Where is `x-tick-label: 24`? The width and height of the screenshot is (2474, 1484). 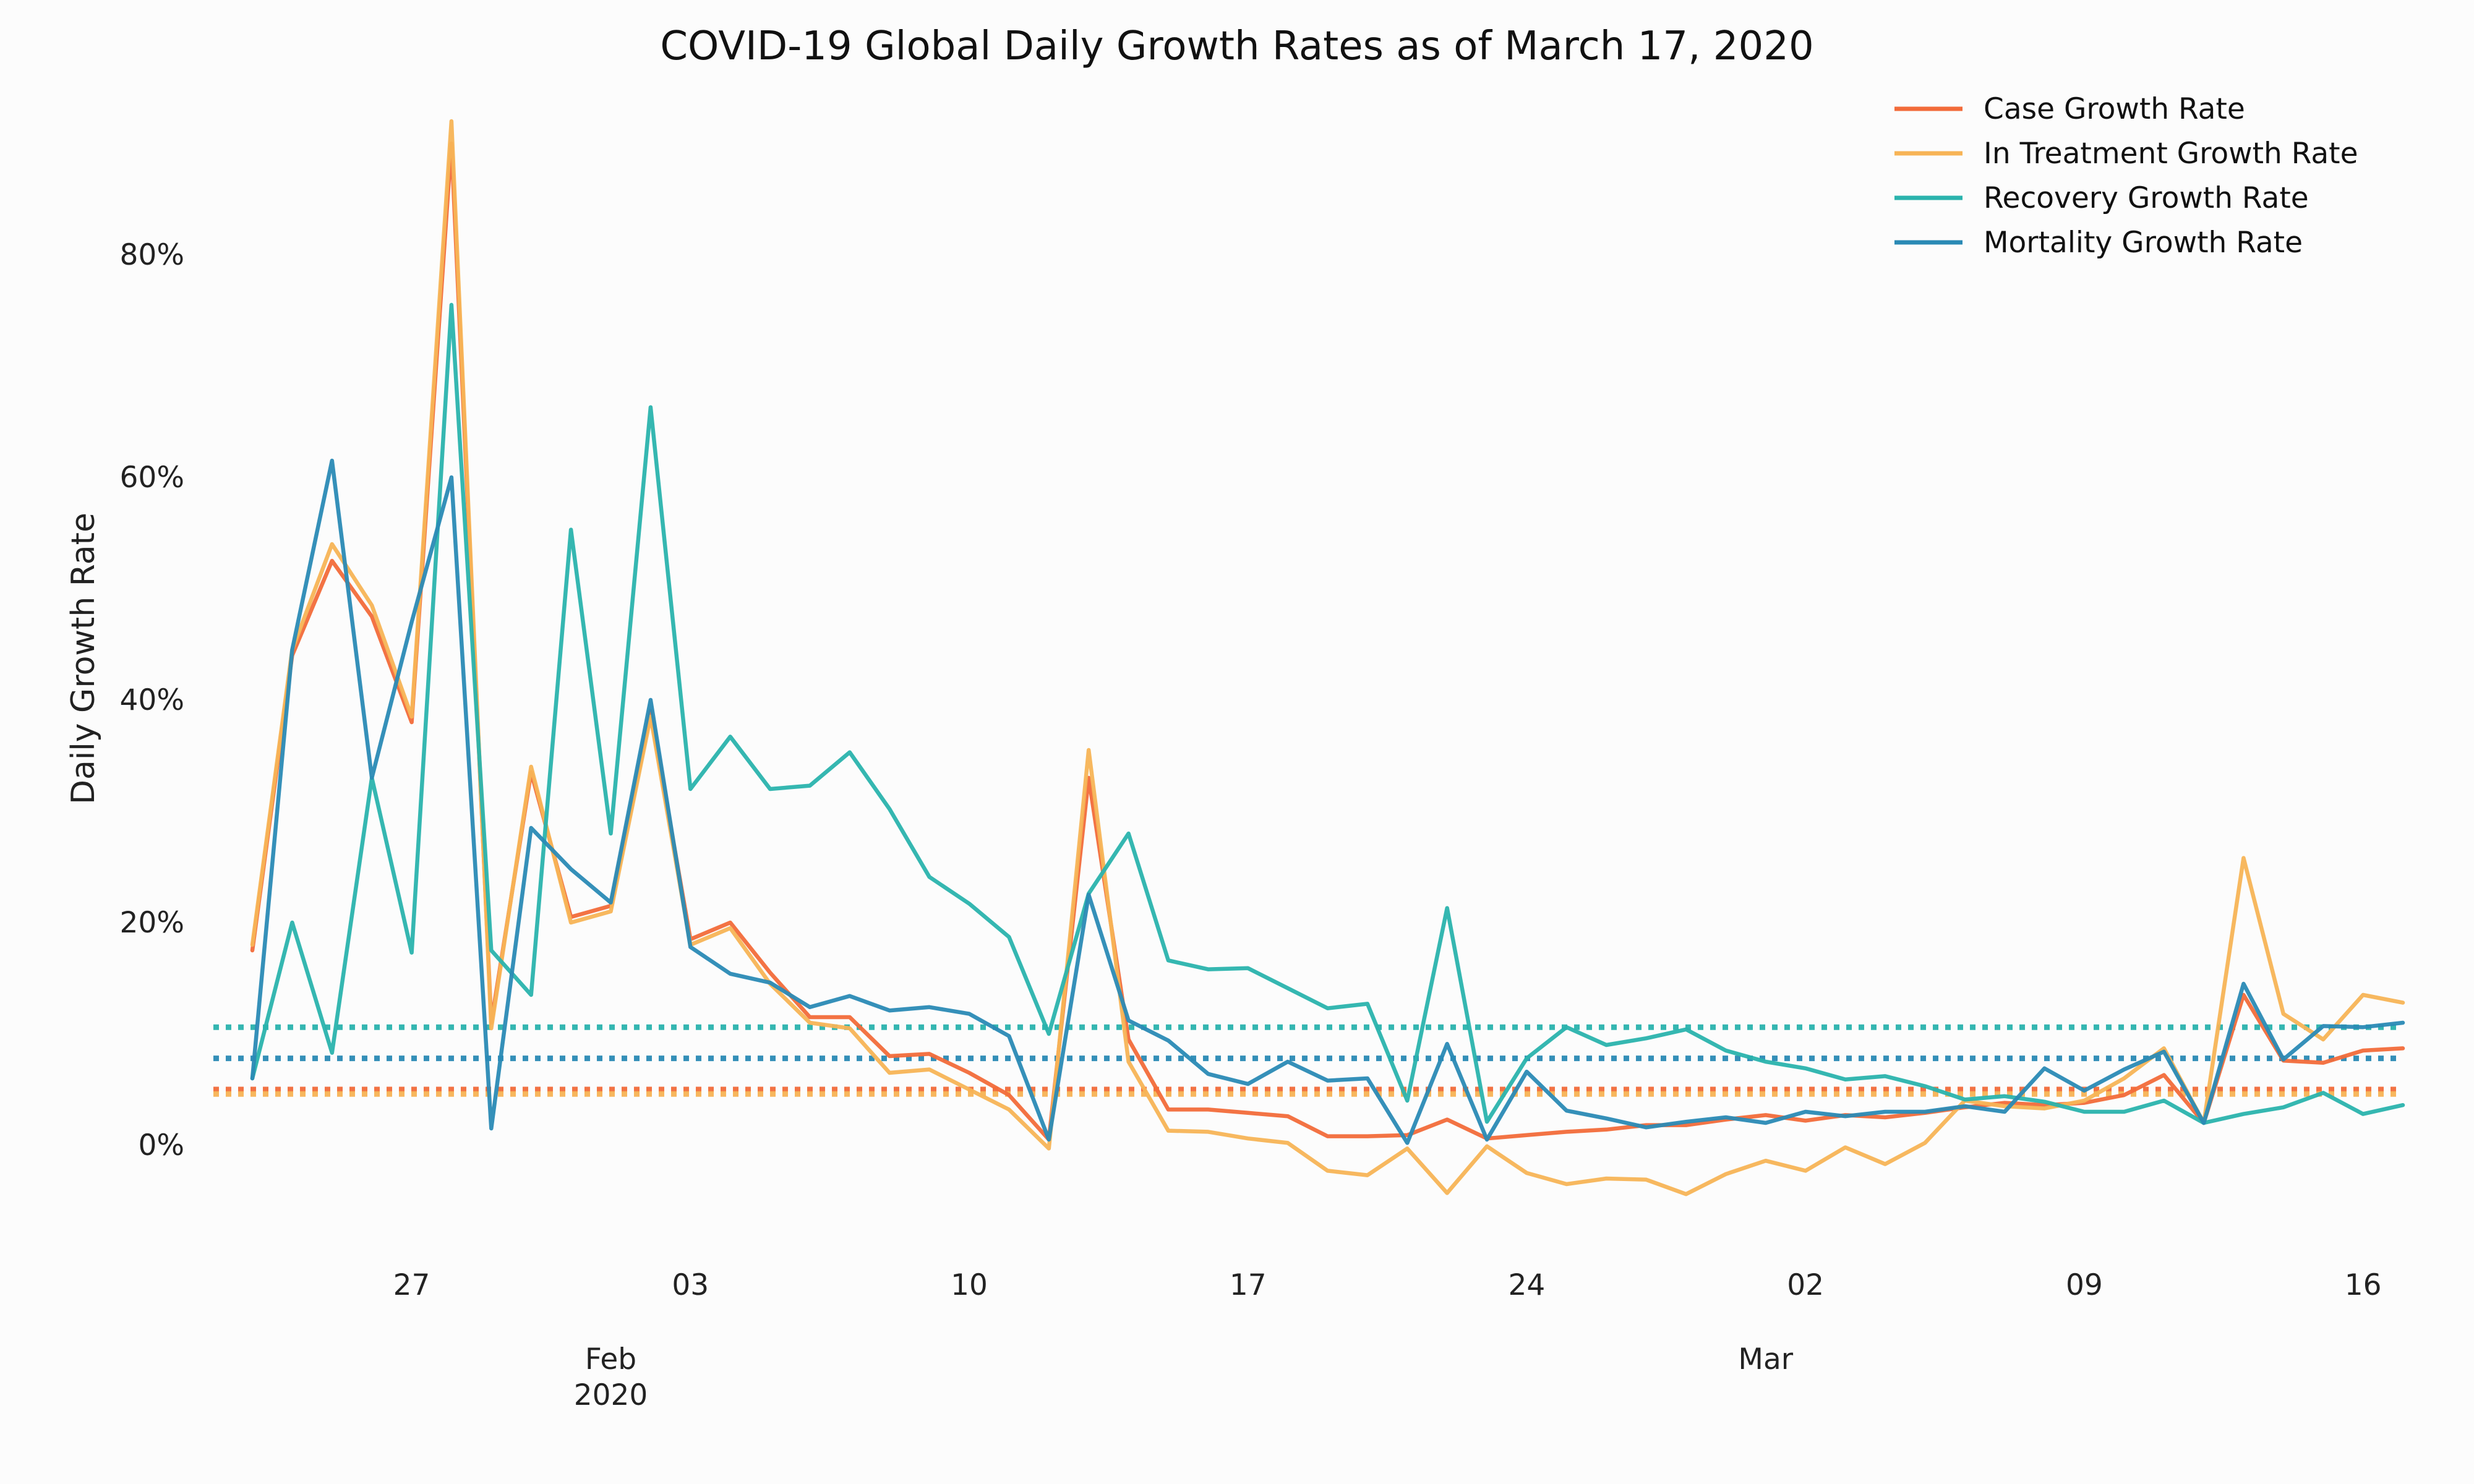
x-tick-label: 24 is located at coordinates (1528, 1285).